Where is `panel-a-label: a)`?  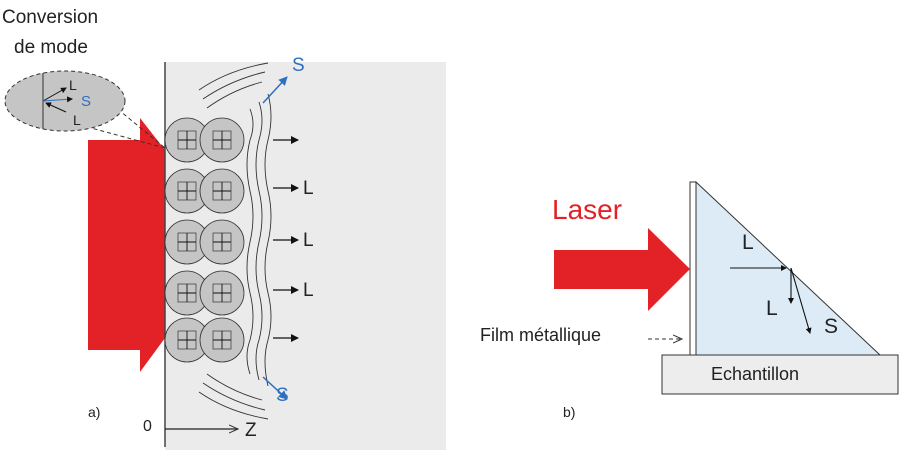
panel-a-label: a) is located at coordinates (94, 412).